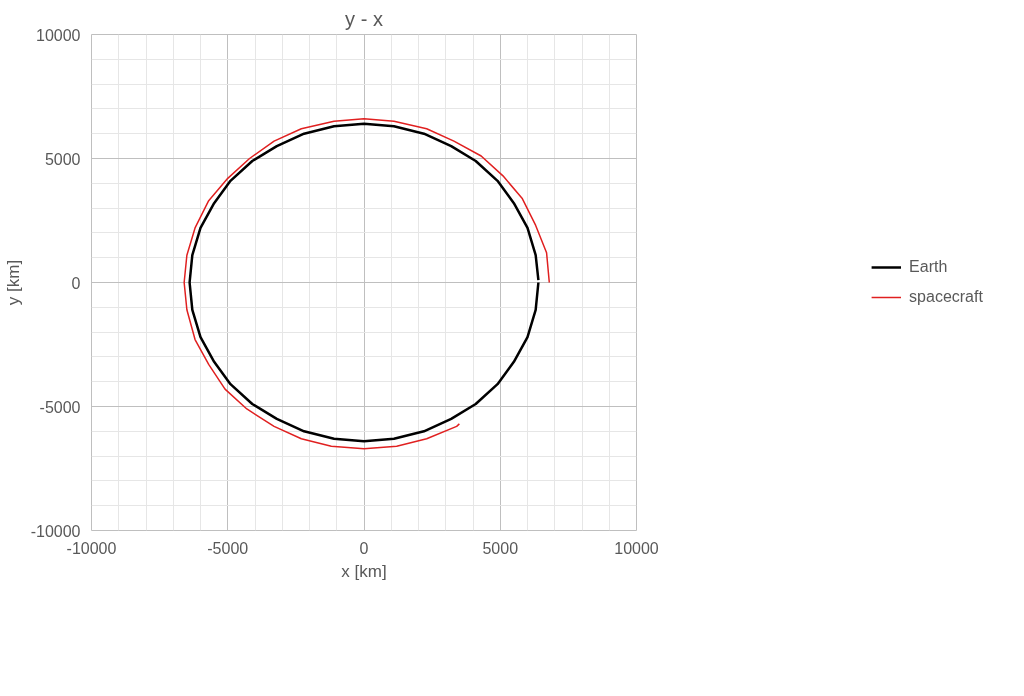 This screenshot has width=1024, height=696. Describe the element at coordinates (62, 159) in the screenshot. I see `y-tick-label: 5000` at that location.